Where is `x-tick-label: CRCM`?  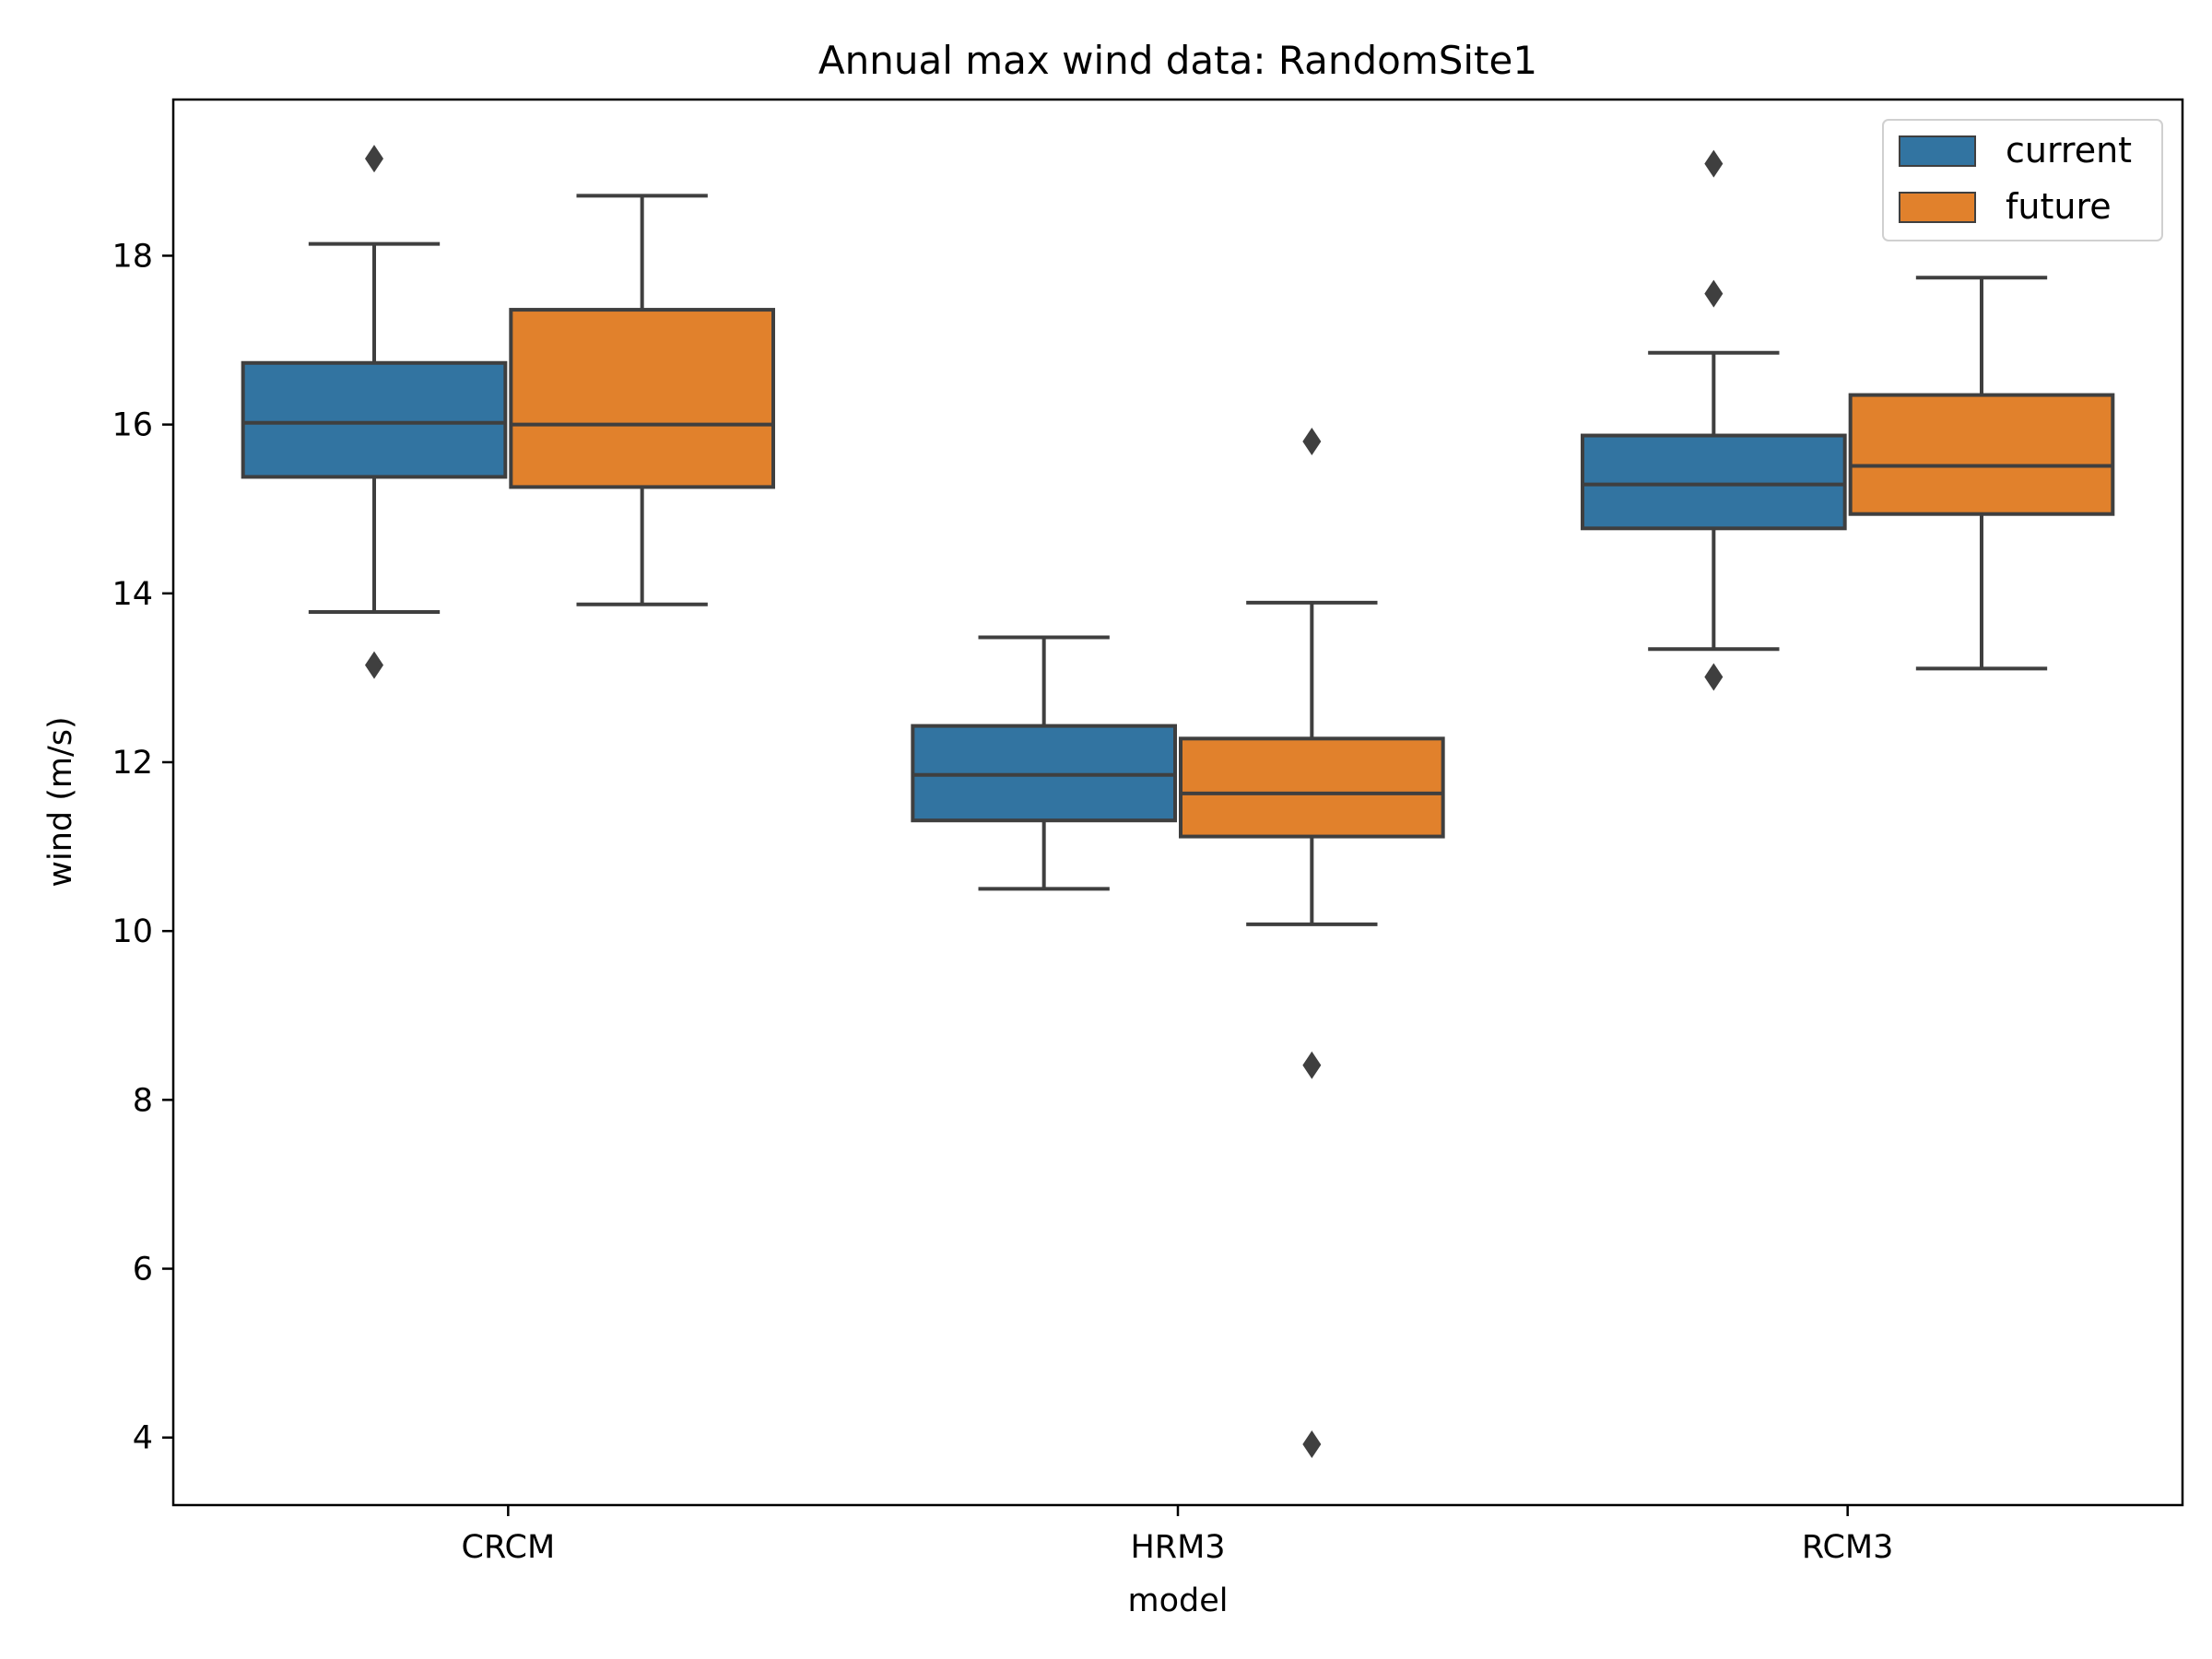
x-tick-label: CRCM is located at coordinates (509, 1547).